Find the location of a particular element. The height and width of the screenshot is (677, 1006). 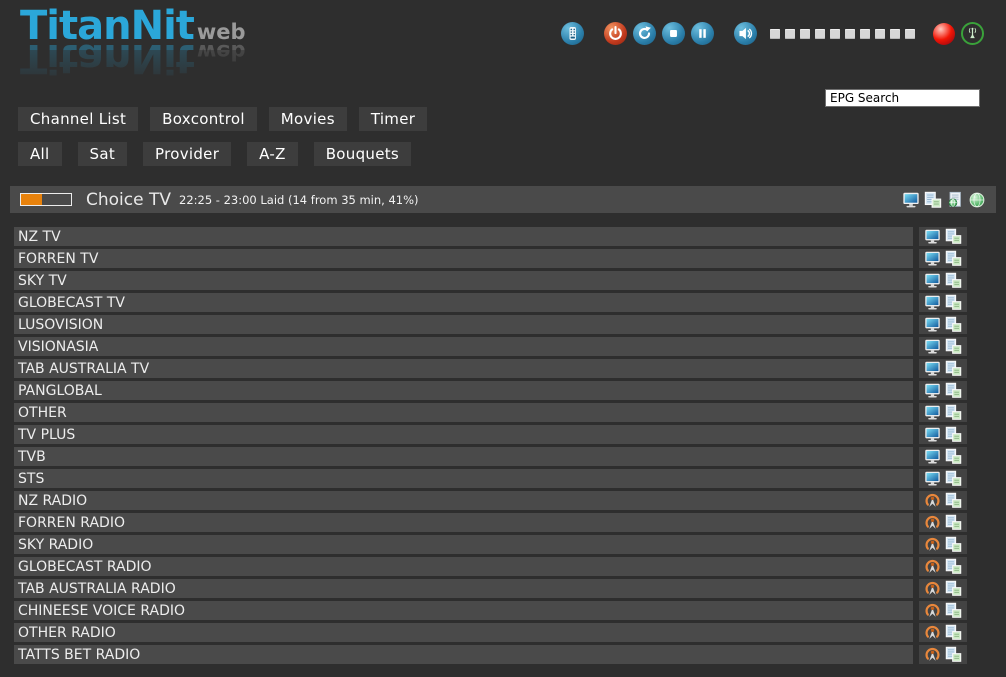

channel-row-bar: FORREN TV is located at coordinates (463, 258).